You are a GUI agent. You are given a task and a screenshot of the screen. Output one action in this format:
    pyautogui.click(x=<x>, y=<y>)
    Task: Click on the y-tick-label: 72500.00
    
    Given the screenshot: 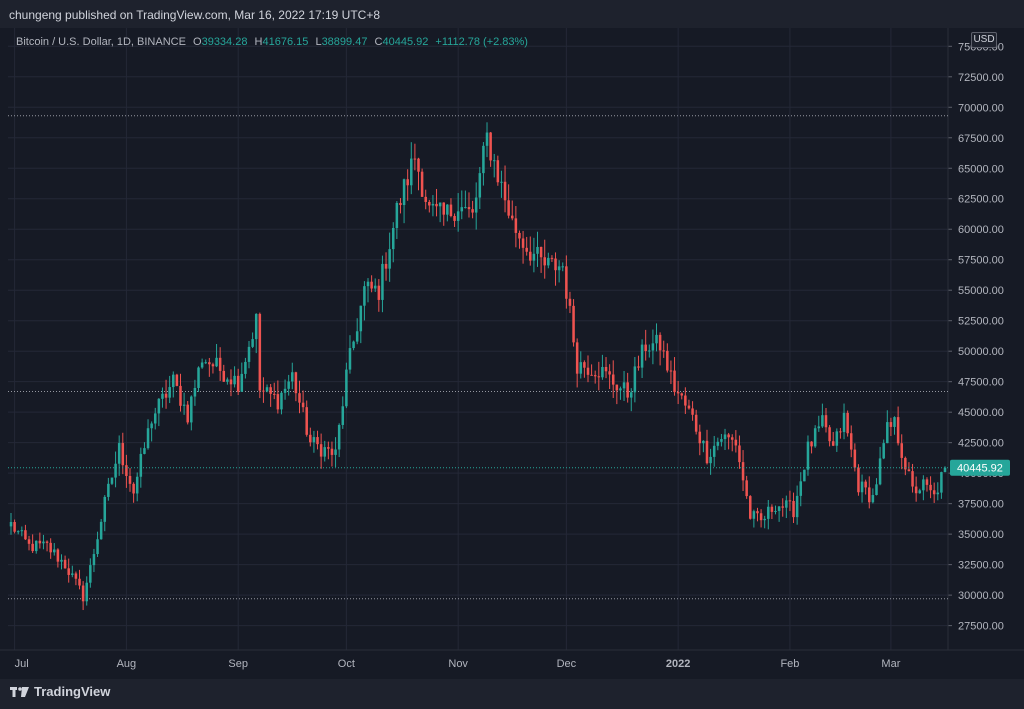 What is the action you would take?
    pyautogui.click(x=981, y=78)
    